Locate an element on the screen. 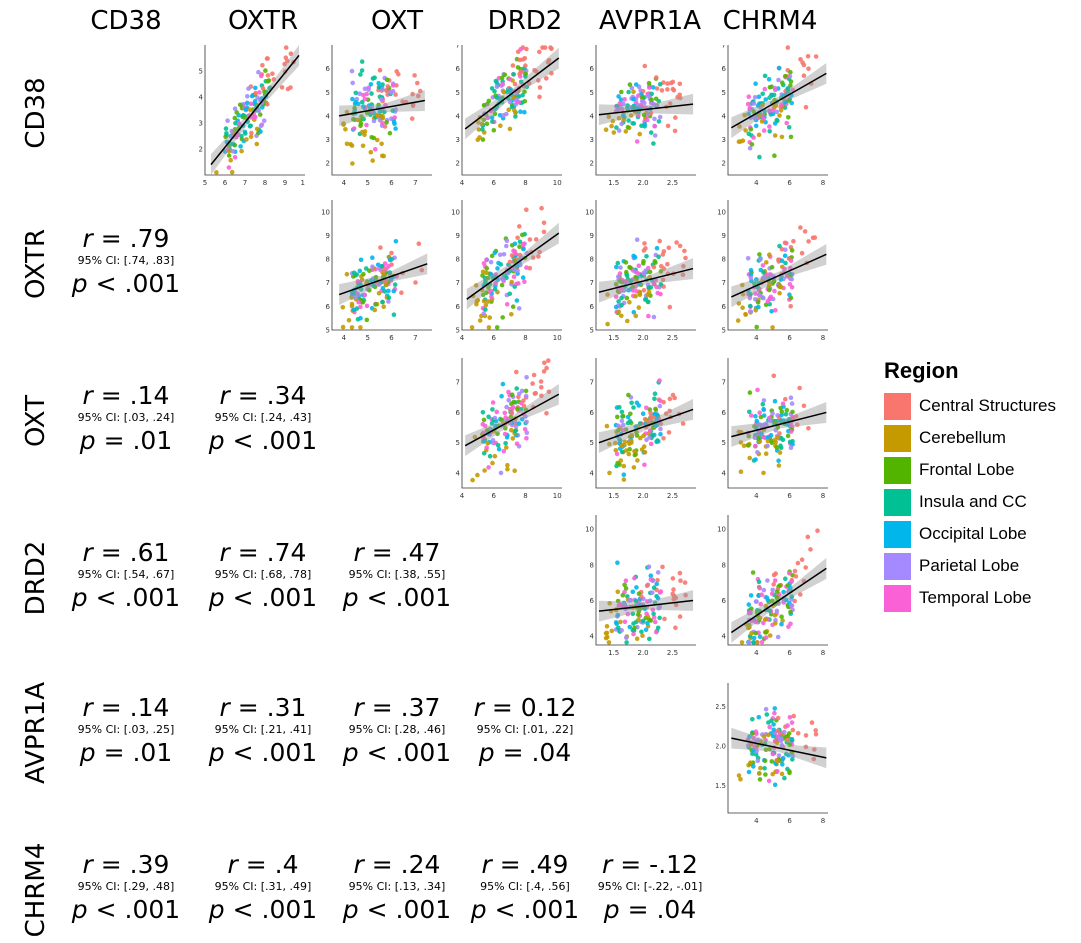 The width and height of the screenshot is (1081, 943). y-tick-label: 8 is located at coordinates (724, 260).